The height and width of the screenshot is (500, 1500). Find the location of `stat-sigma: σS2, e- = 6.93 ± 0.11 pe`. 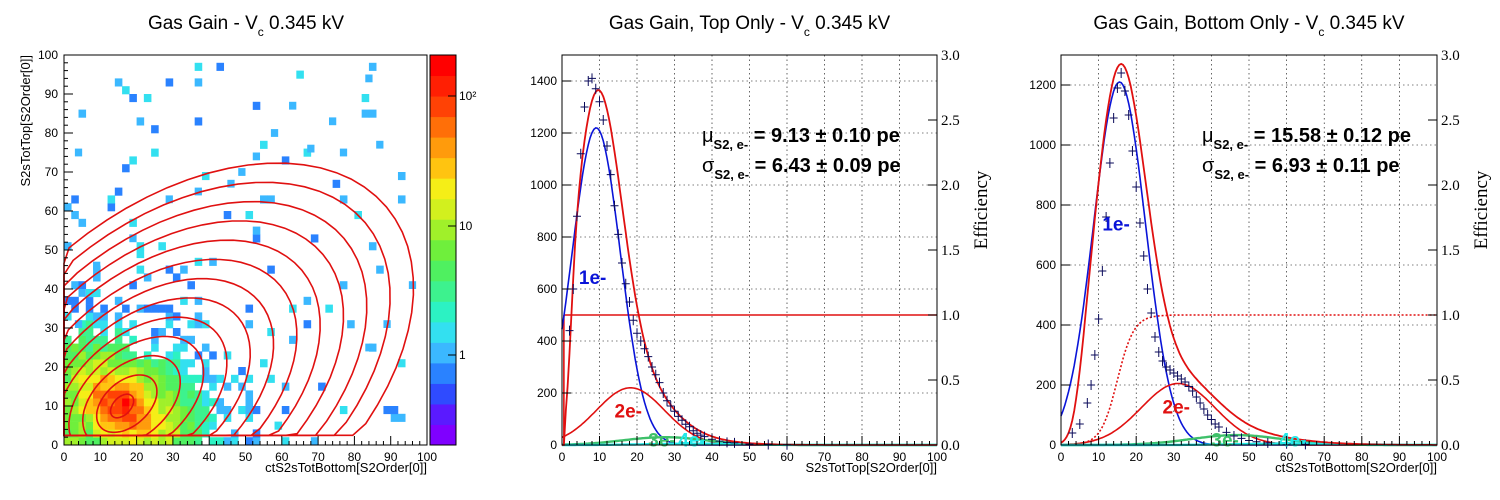

stat-sigma: σS2, e- = 6.93 ± 0.11 pe is located at coordinates (1301, 168).